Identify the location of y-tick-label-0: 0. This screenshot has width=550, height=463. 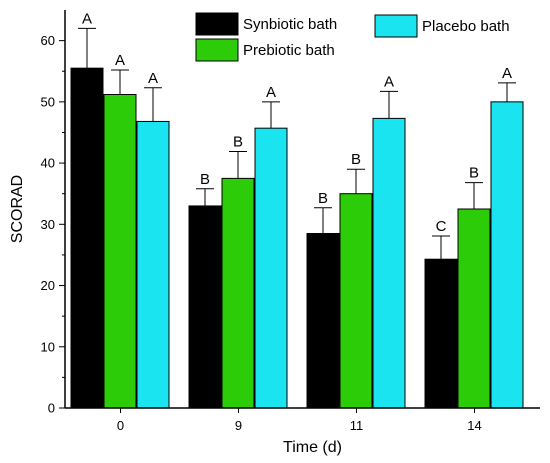
(51, 408).